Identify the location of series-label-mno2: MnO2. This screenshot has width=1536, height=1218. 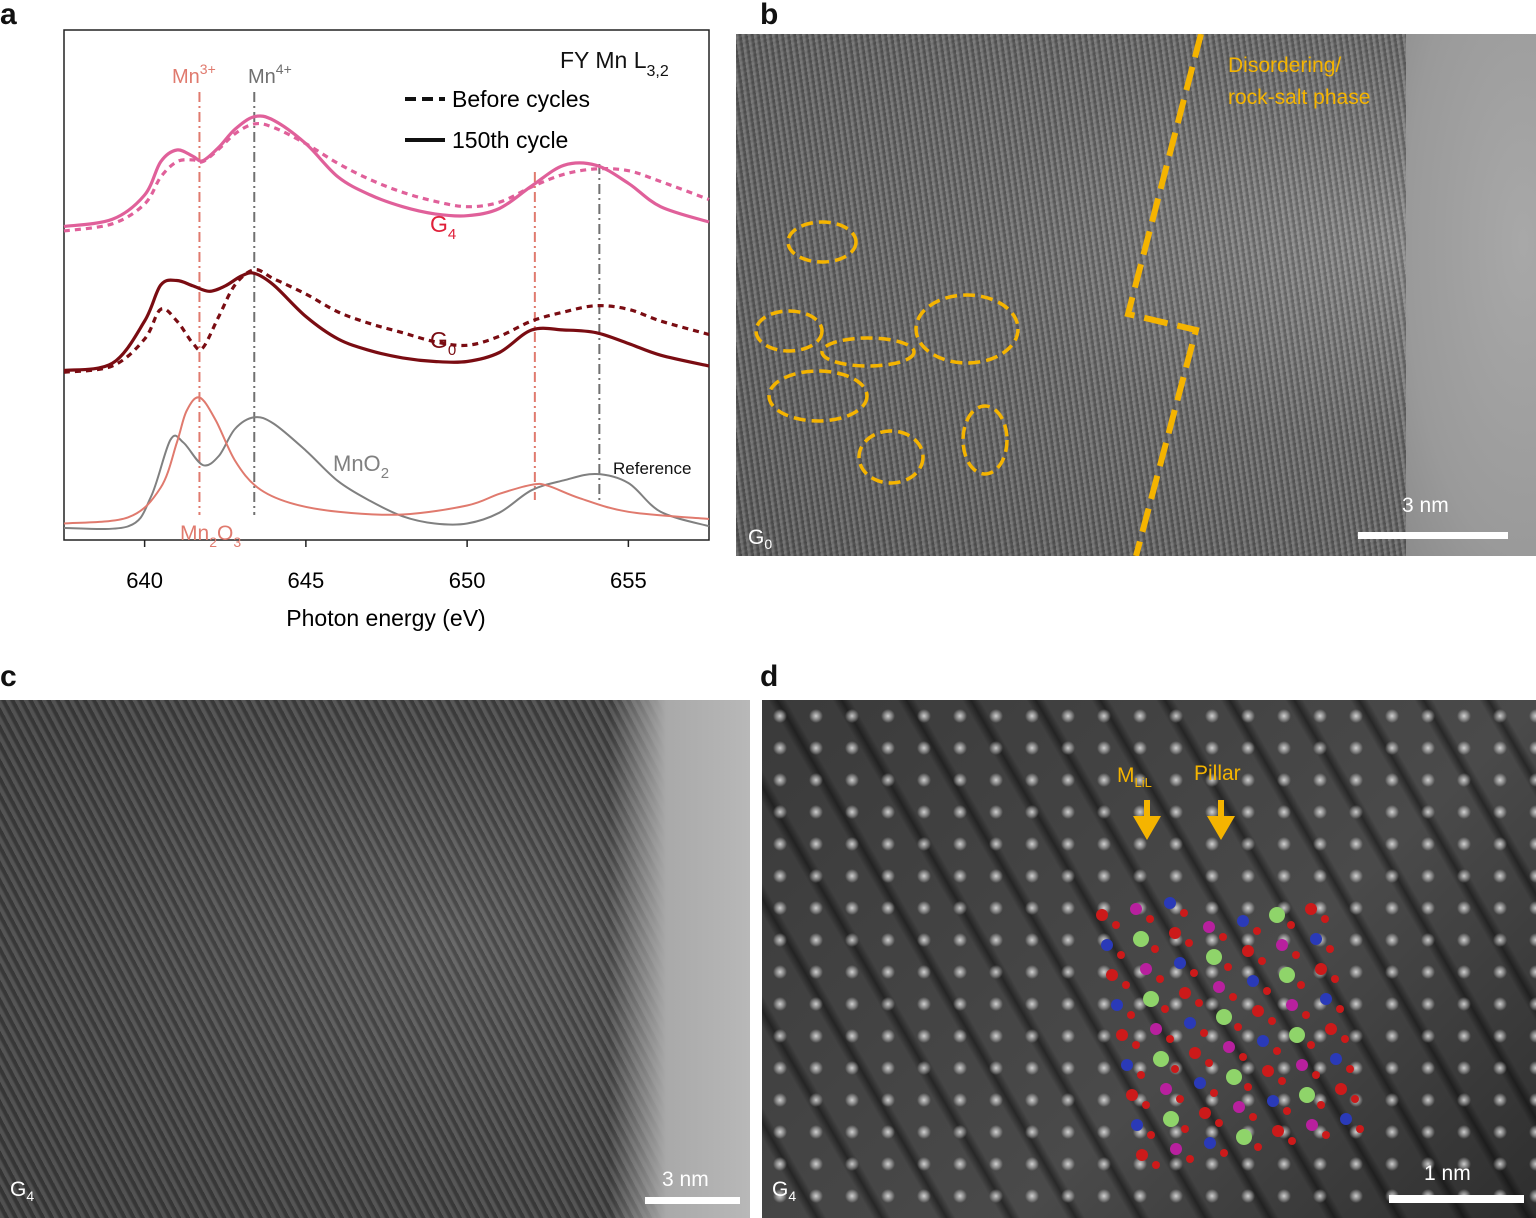
(361, 466).